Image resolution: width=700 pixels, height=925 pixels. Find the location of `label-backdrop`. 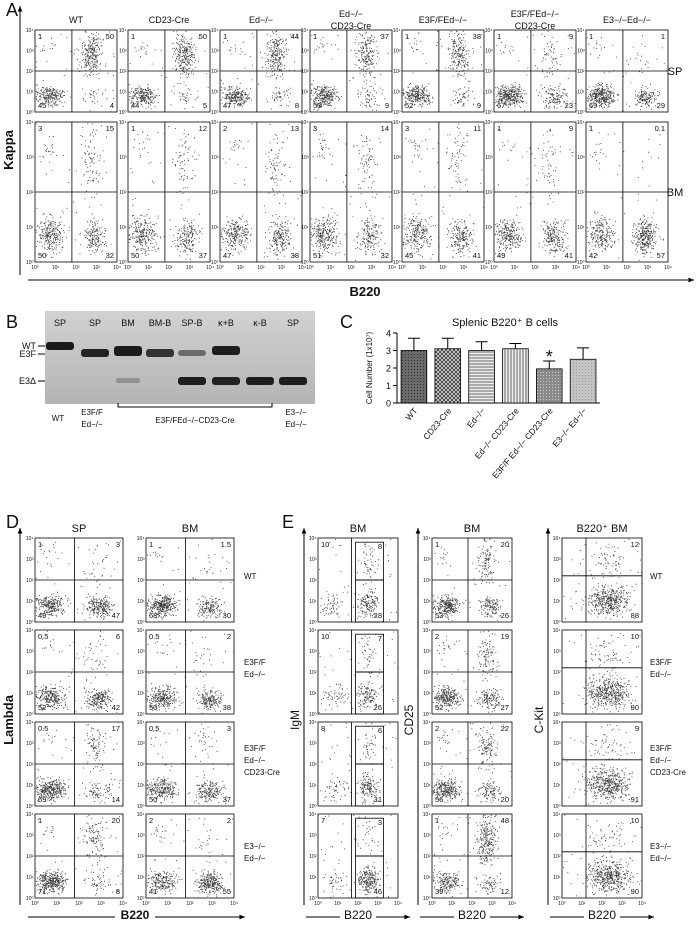

label-backdrop is located at coordinates (602, 914).